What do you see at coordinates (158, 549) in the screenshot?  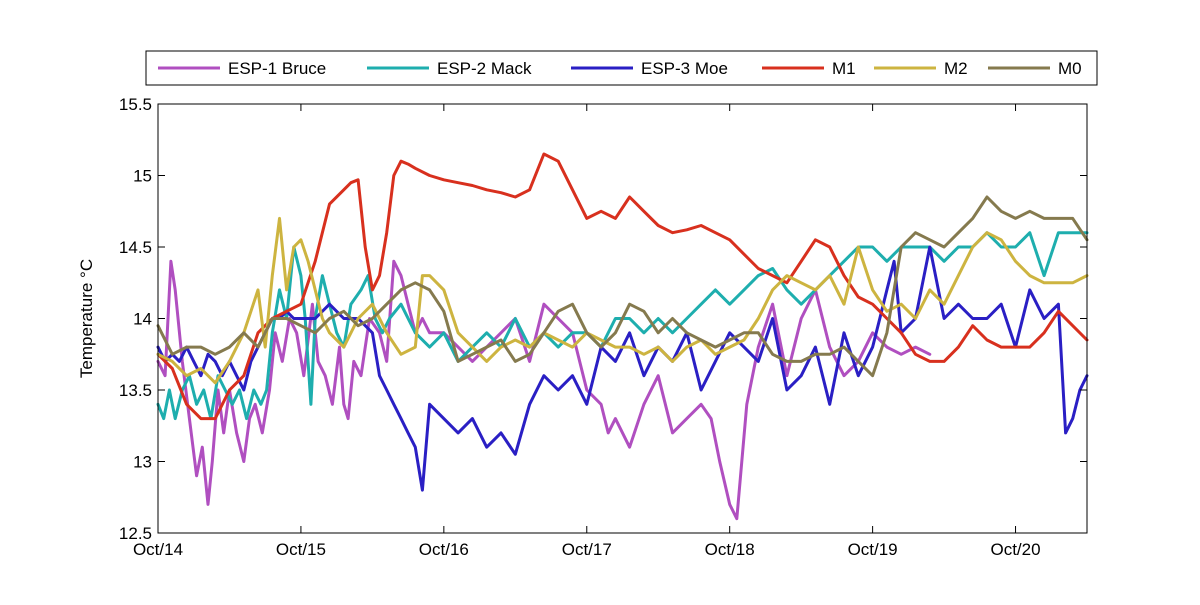 I see `x-tick-label: Oct/14` at bounding box center [158, 549].